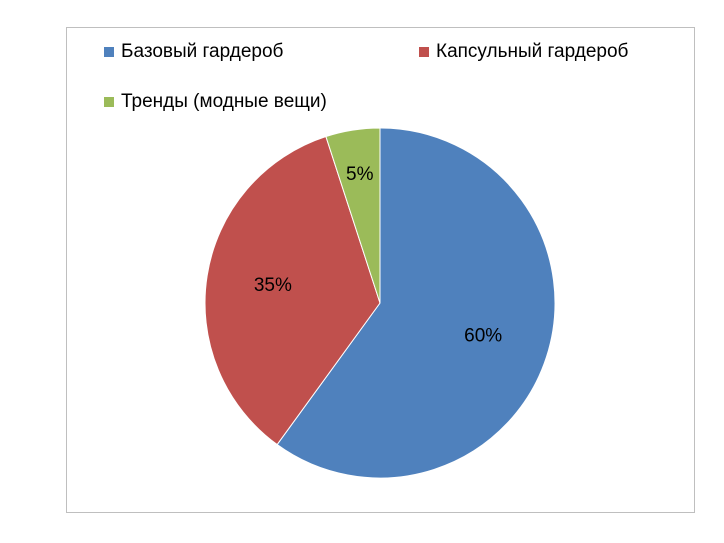 This screenshot has height=543, width=724. I want to click on data-label: 5%, so click(360, 174).